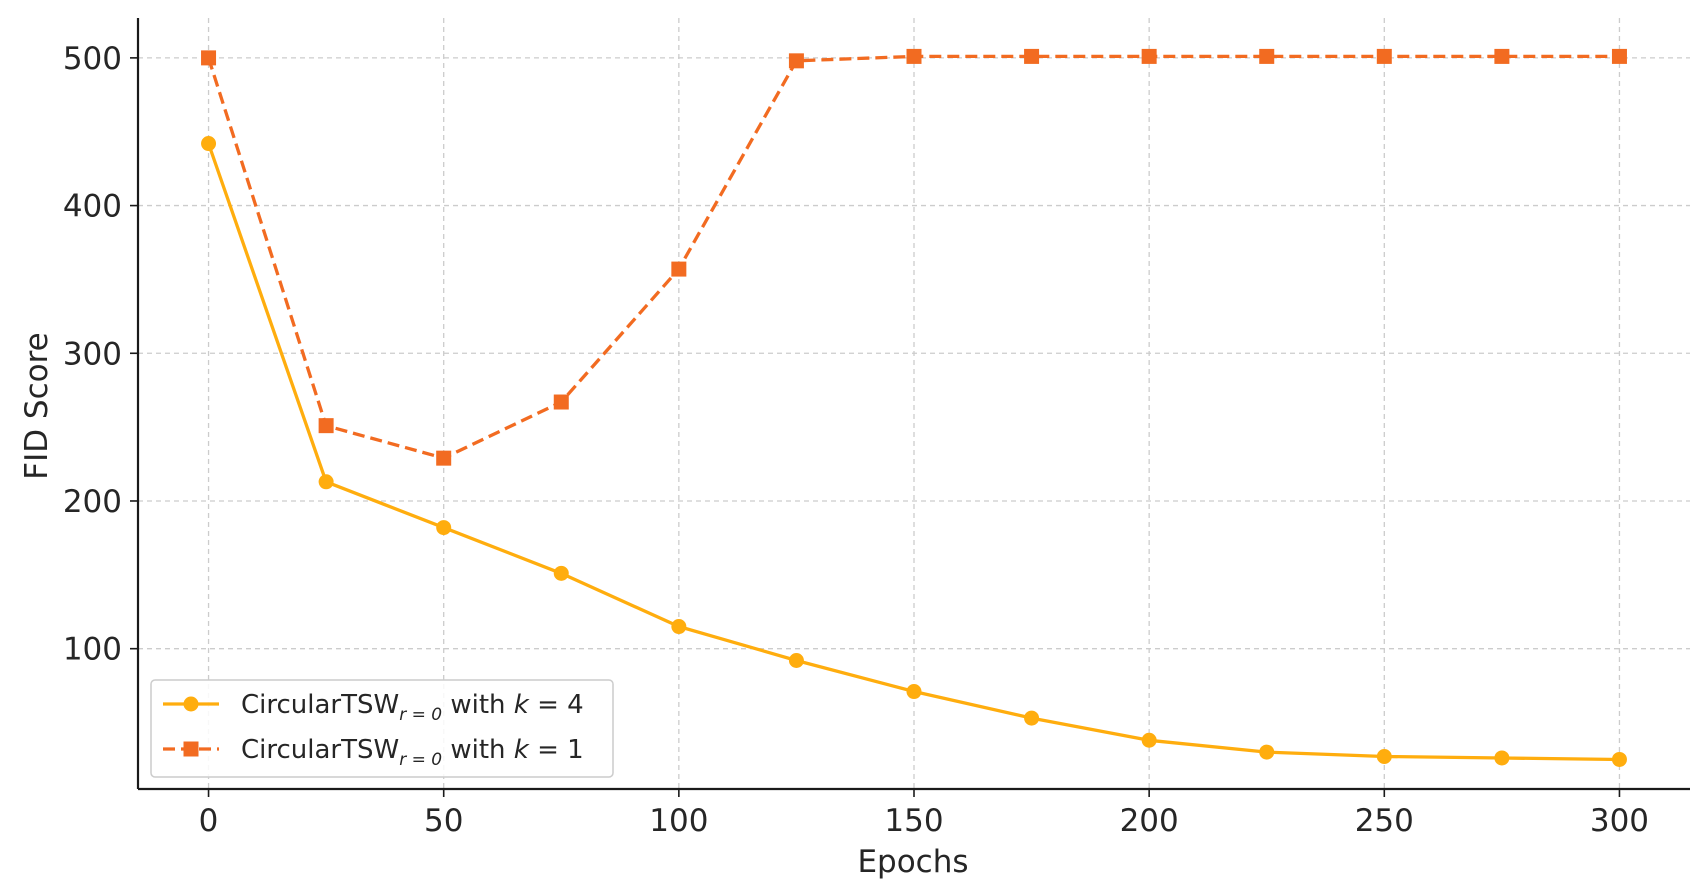 Image resolution: width=1707 pixels, height=896 pixels. I want to click on y-tick-label: 100, so click(92, 650).